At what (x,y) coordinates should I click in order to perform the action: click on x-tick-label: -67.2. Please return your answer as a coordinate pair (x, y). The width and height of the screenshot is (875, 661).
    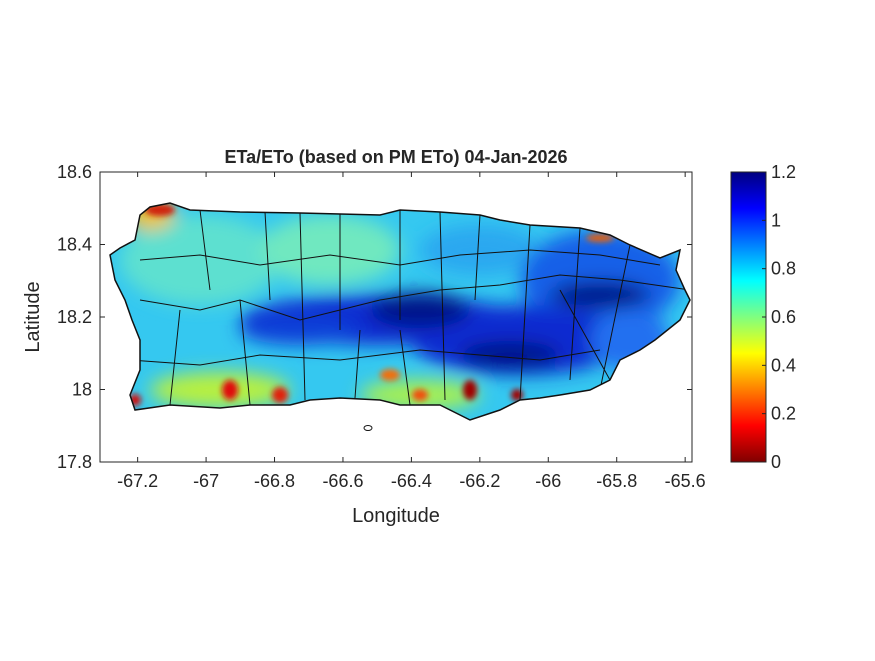
    Looking at the image, I should click on (137, 481).